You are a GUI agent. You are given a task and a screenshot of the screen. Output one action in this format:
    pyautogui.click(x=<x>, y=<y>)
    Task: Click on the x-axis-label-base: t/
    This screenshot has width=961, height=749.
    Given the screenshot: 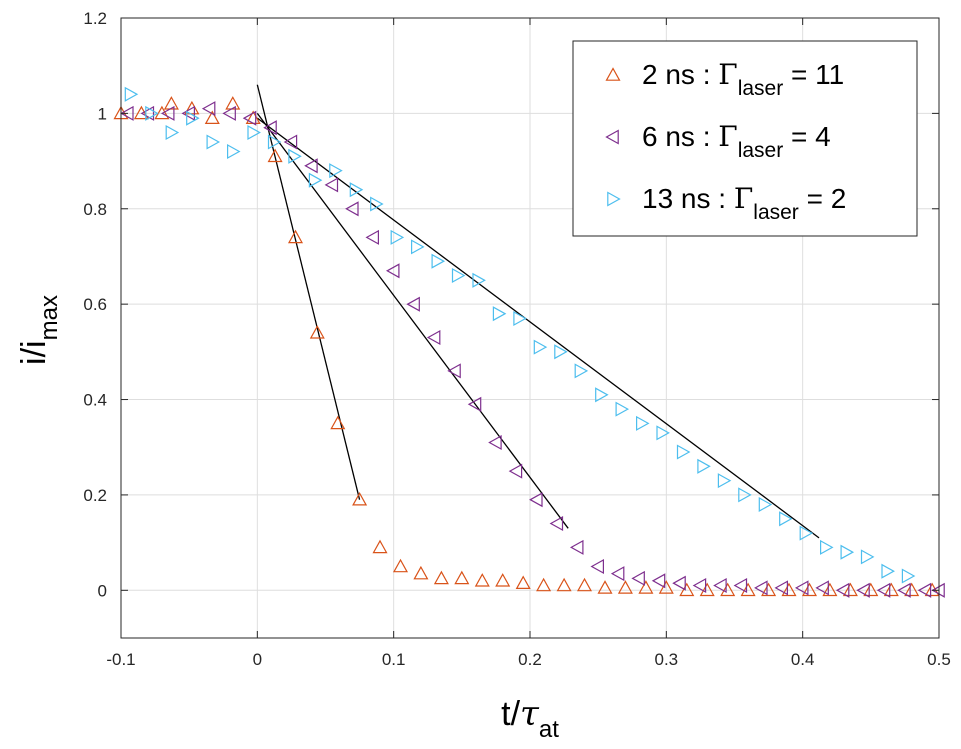 What is the action you would take?
    pyautogui.click(x=510, y=714)
    